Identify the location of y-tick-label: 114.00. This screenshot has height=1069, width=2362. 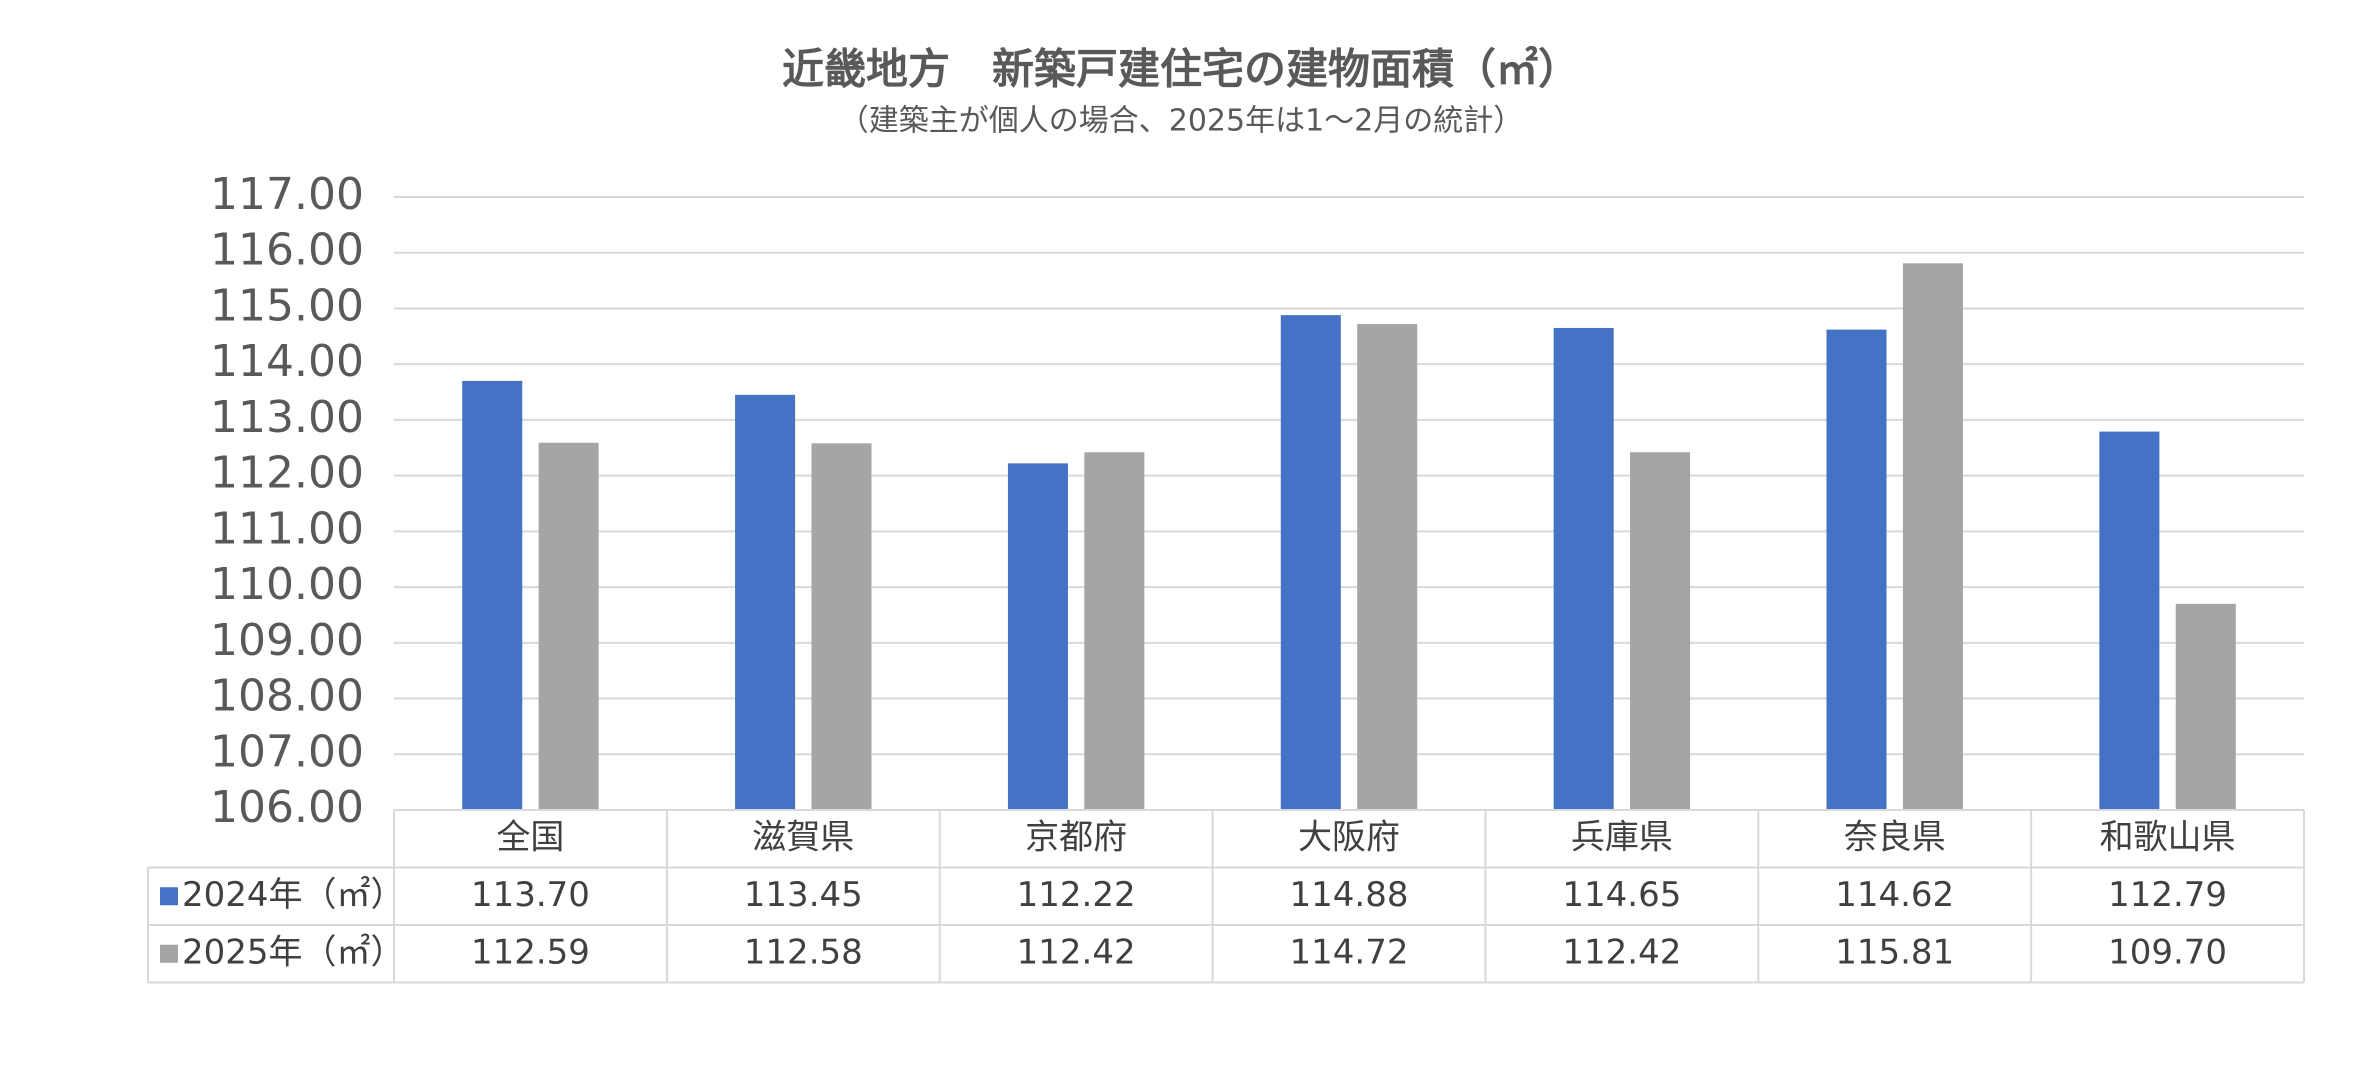
(287, 361).